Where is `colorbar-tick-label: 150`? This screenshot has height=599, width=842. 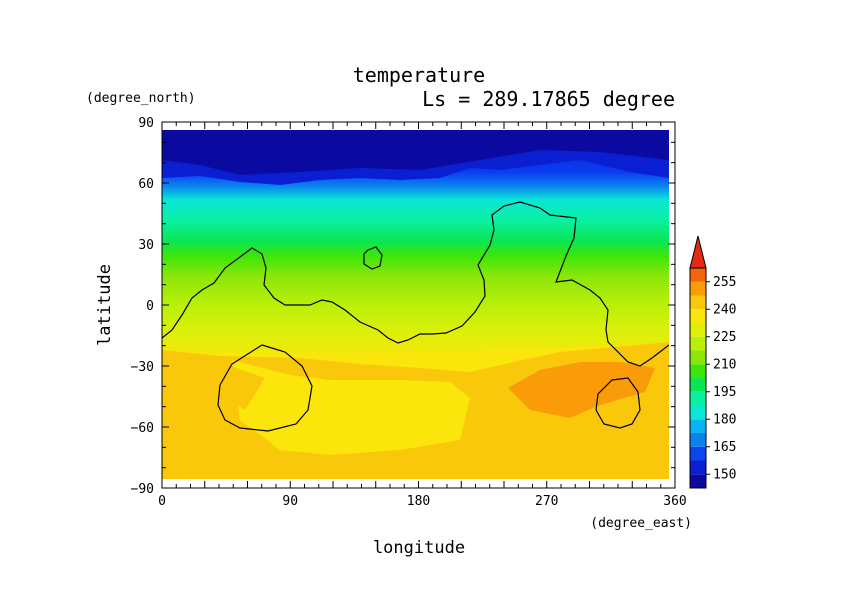 colorbar-tick-label: 150 is located at coordinates (724, 474).